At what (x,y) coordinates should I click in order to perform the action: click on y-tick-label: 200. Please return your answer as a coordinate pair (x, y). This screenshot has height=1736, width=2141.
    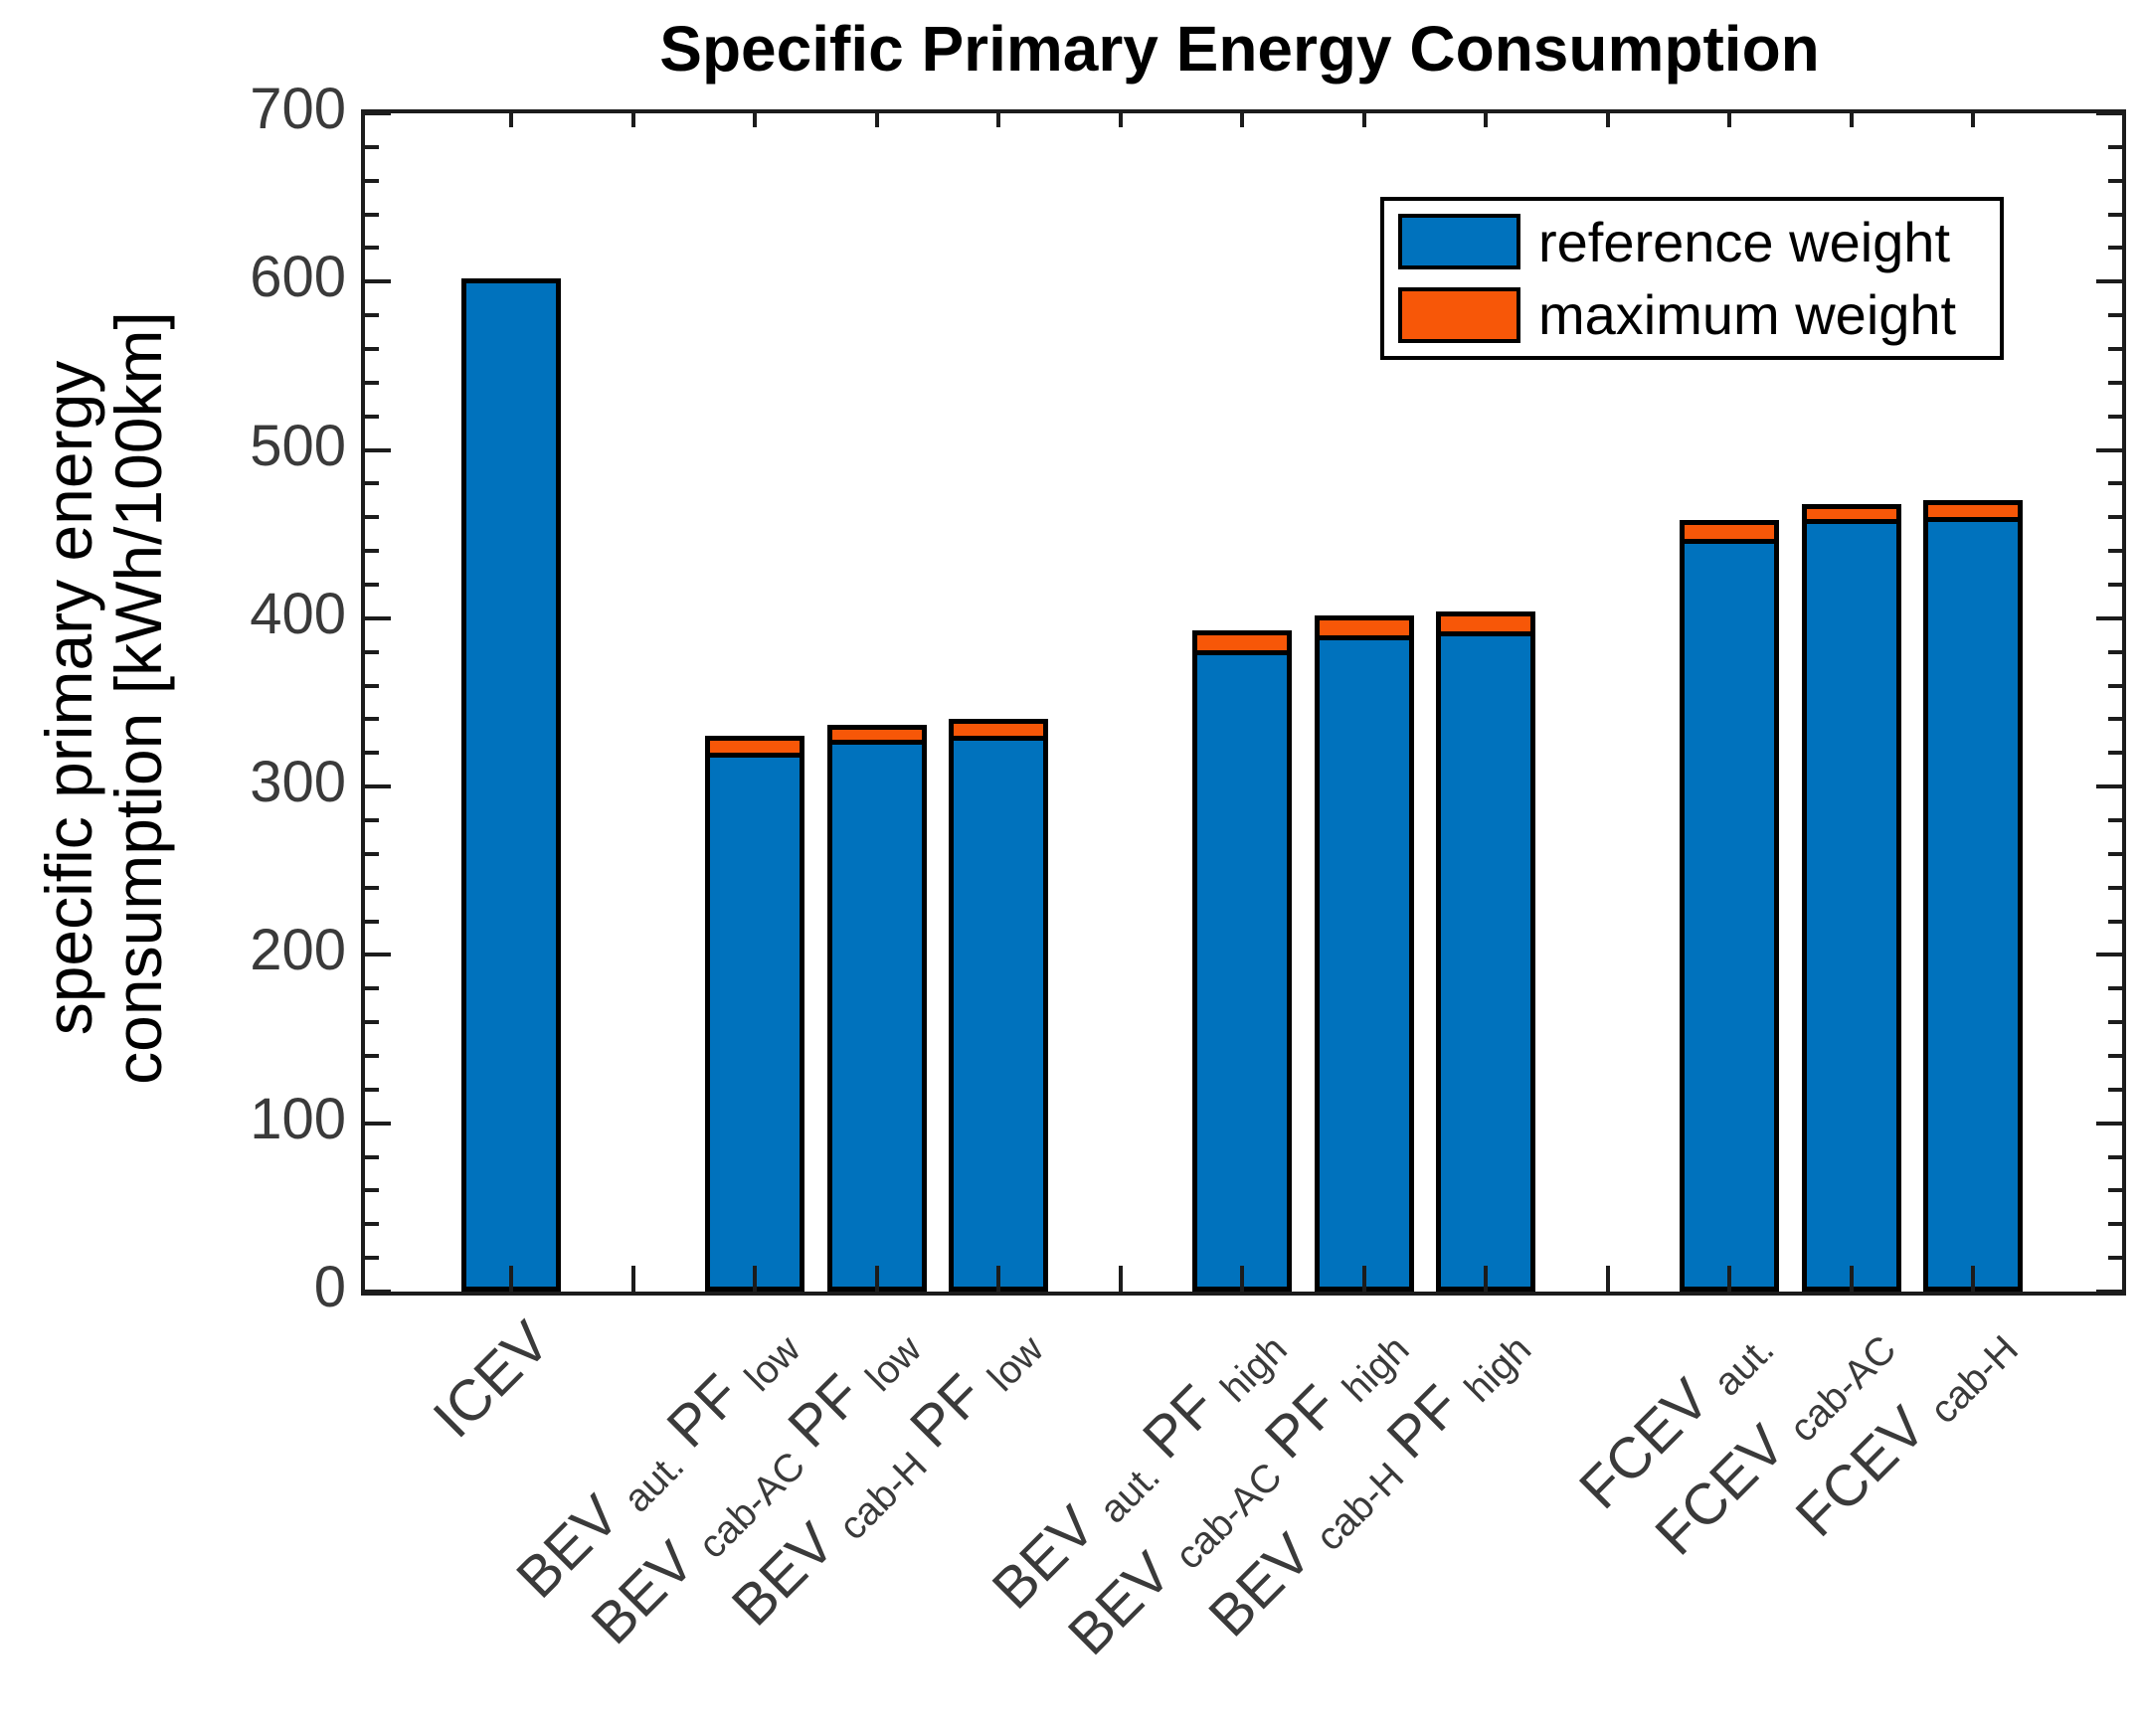
    Looking at the image, I should click on (298, 951).